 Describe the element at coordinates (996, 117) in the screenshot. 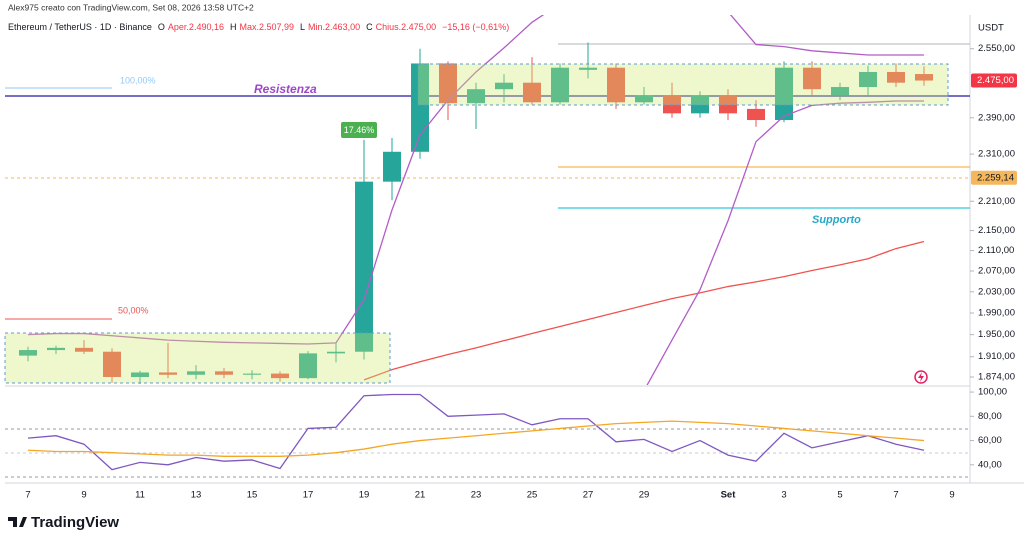

I see `y-tick-label: 2.390,00` at that location.